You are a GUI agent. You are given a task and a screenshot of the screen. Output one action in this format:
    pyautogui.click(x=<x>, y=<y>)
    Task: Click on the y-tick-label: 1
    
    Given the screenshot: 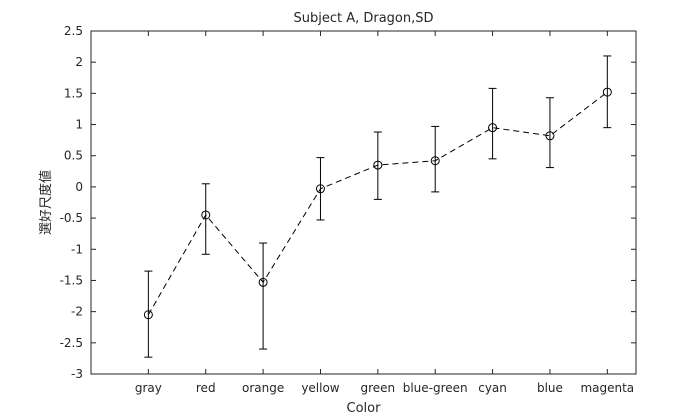 What is the action you would take?
    pyautogui.click(x=79, y=125)
    